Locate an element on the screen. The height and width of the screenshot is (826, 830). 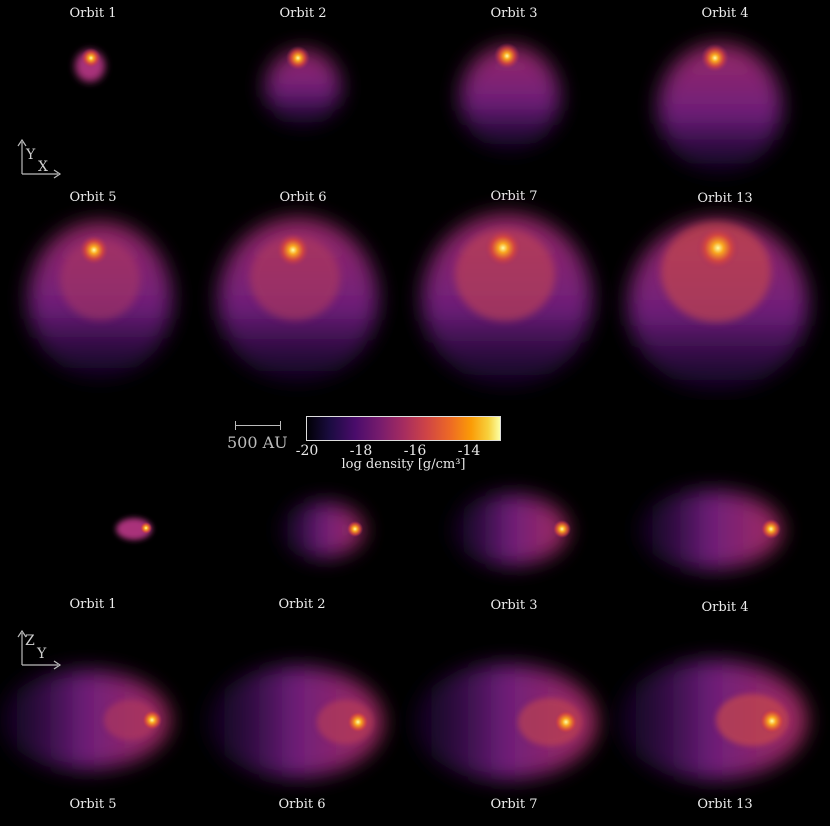
label-bottom-orbit-2: Orbit 2 is located at coordinates (302, 604).